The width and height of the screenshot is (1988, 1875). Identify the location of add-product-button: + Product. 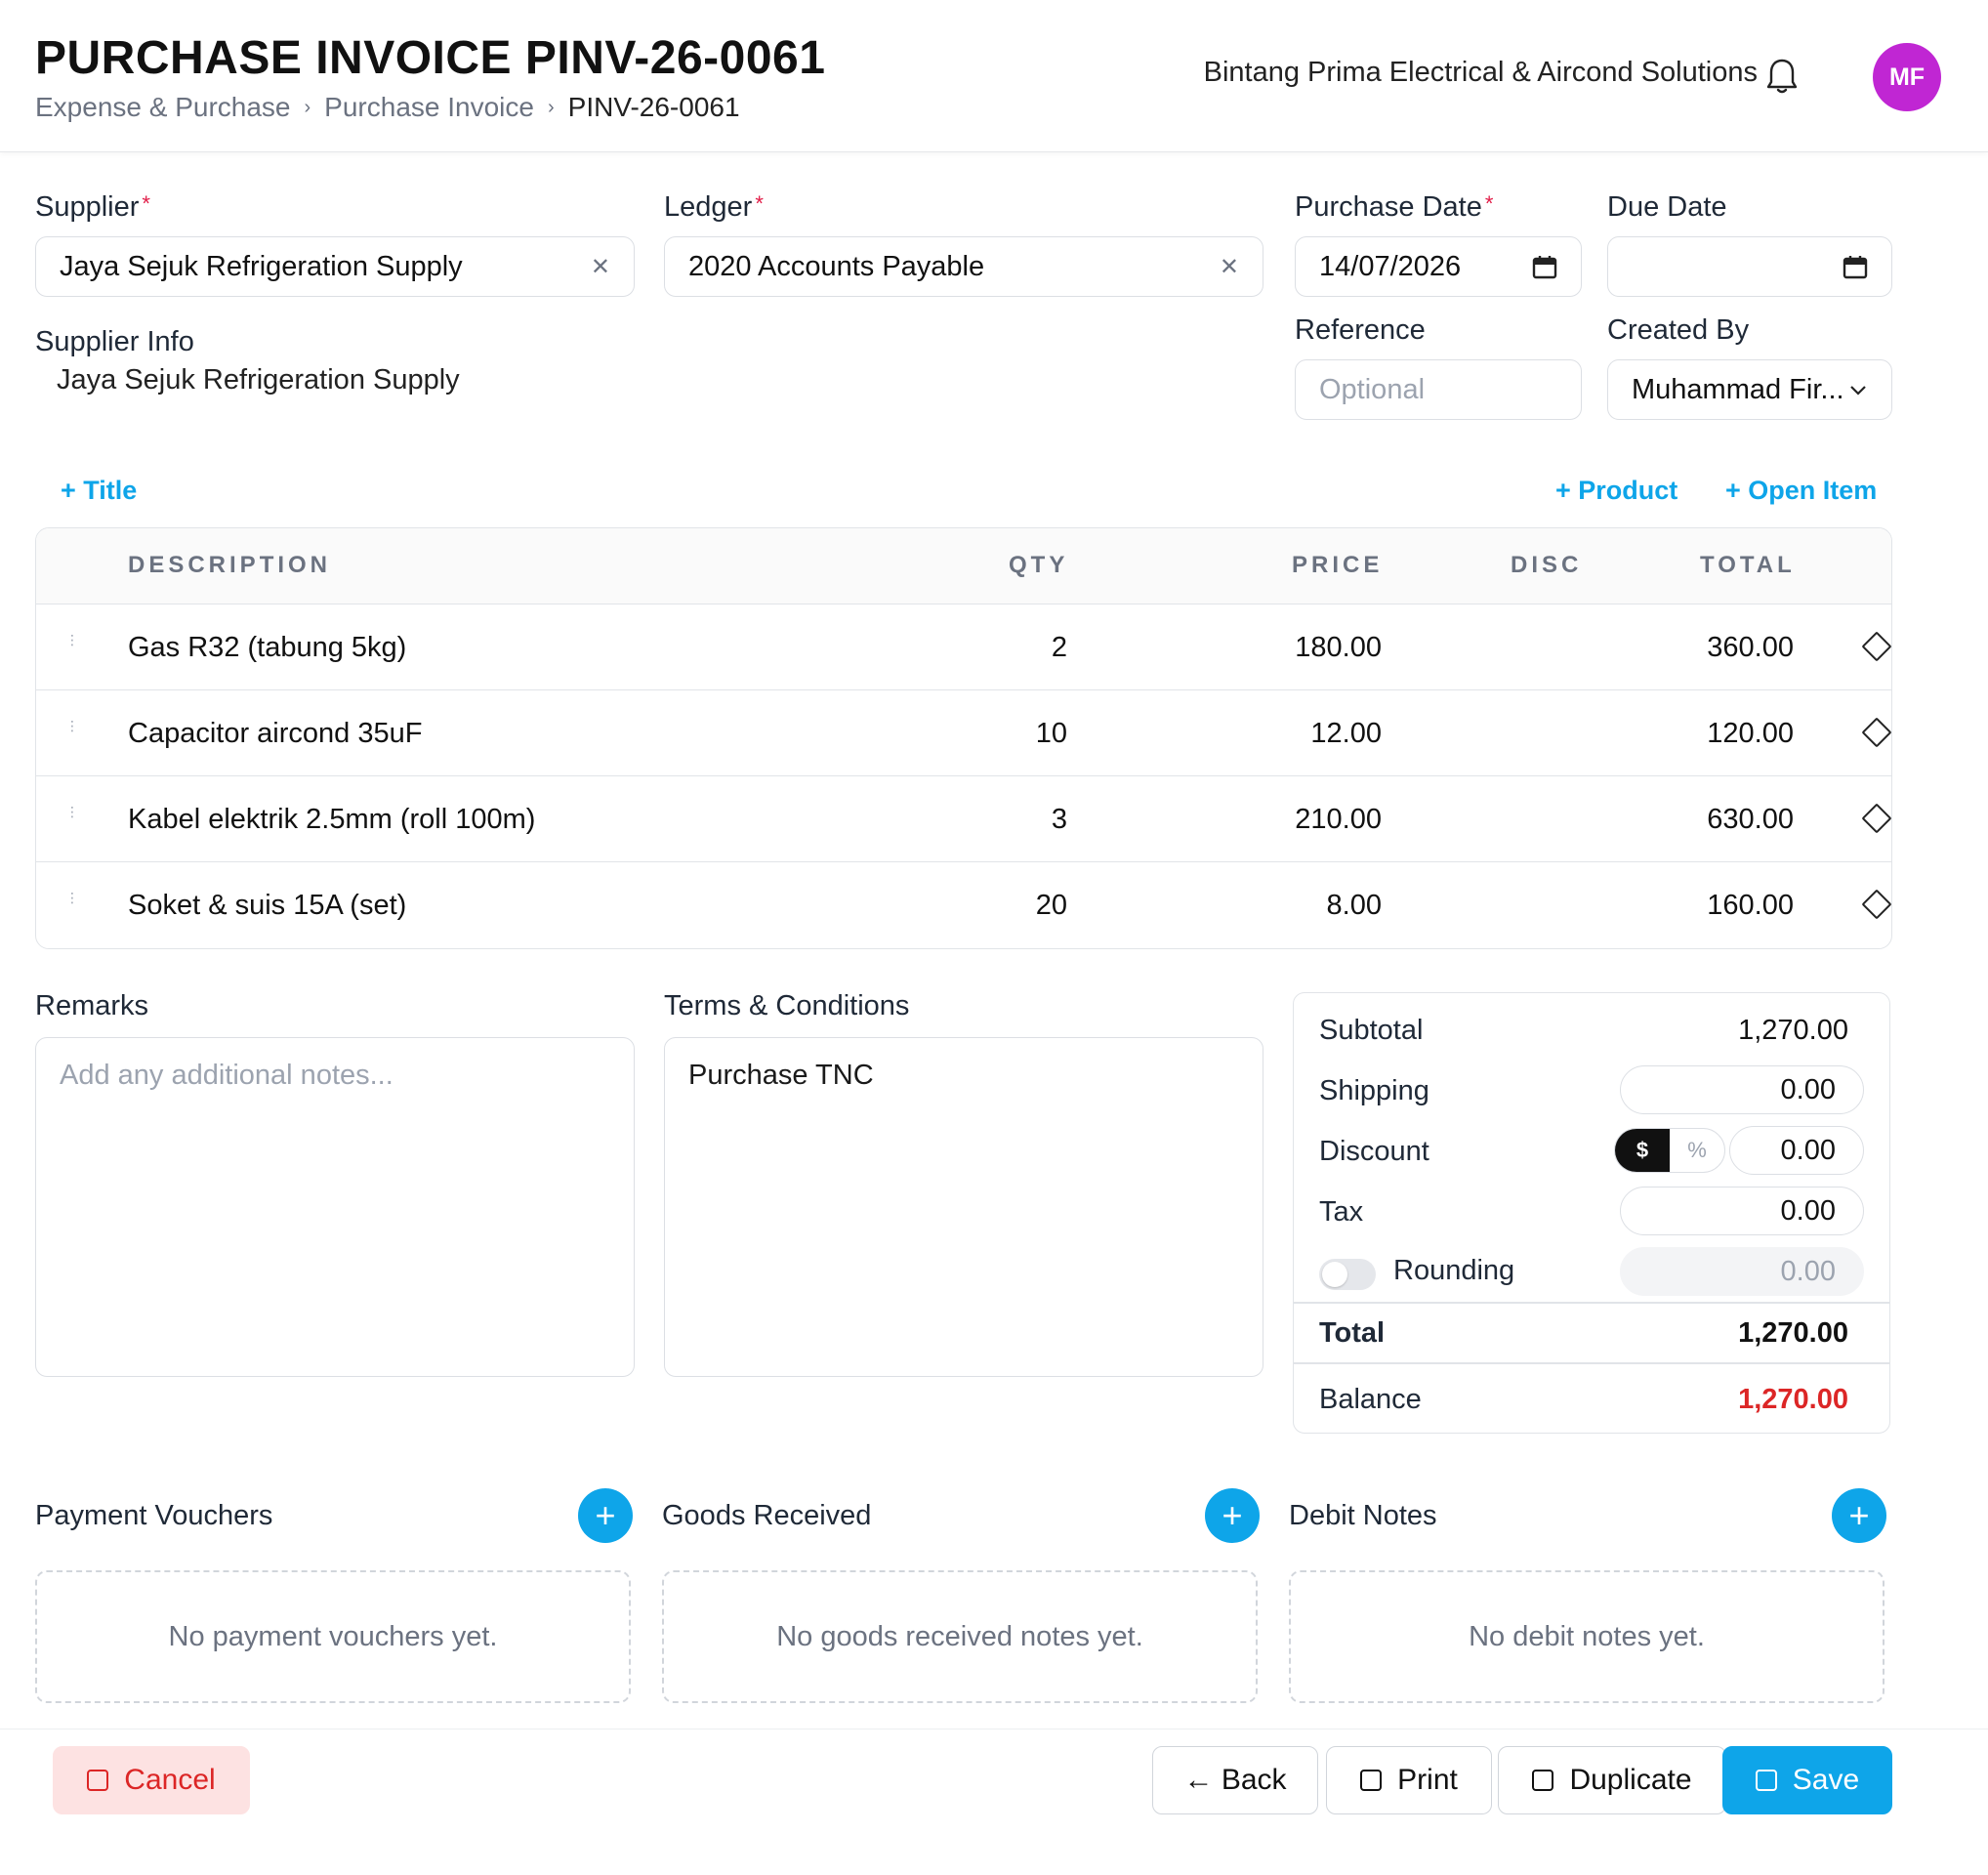
(1616, 490).